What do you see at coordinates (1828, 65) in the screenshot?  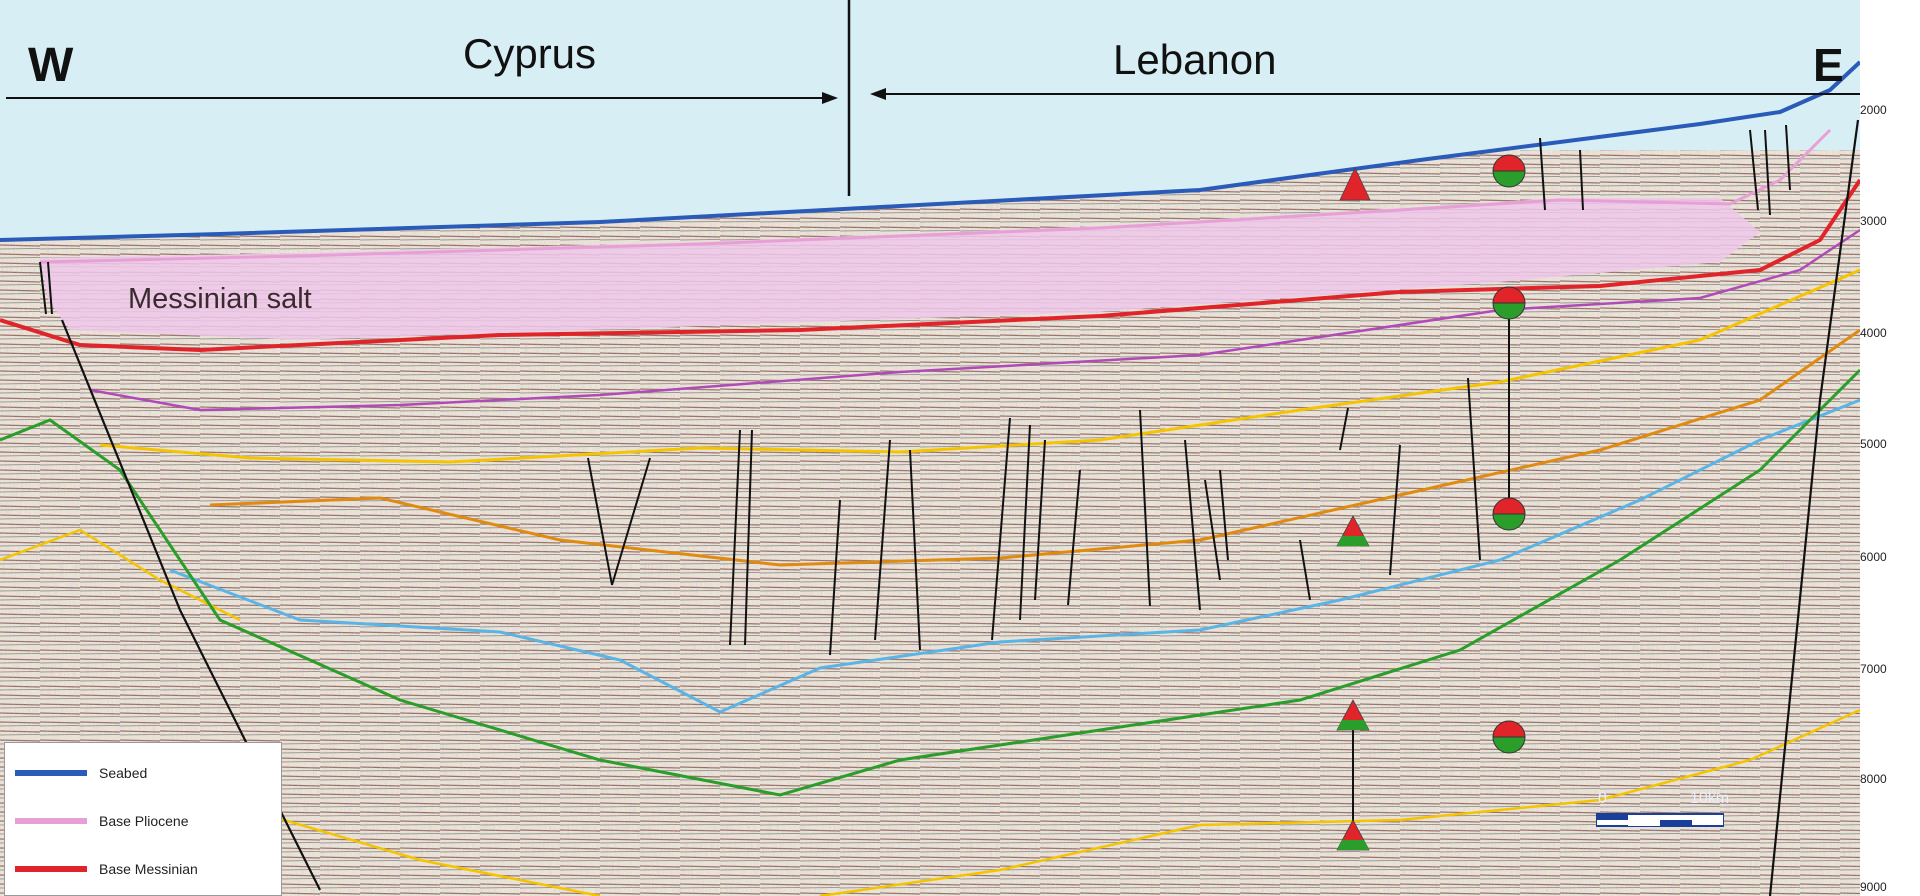 I see `east-label: E` at bounding box center [1828, 65].